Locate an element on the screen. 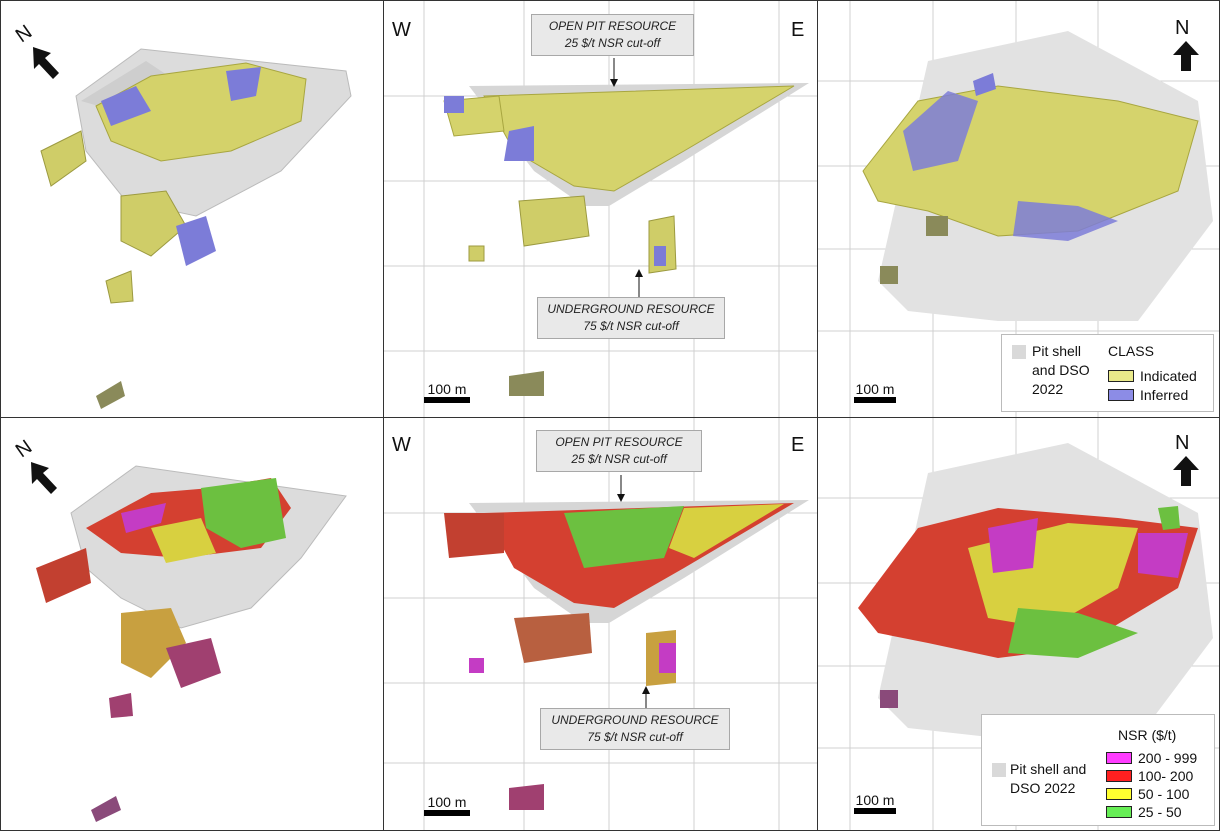 This screenshot has width=1220, height=831. legend-item-inferred: Inferred is located at coordinates (1148, 395).